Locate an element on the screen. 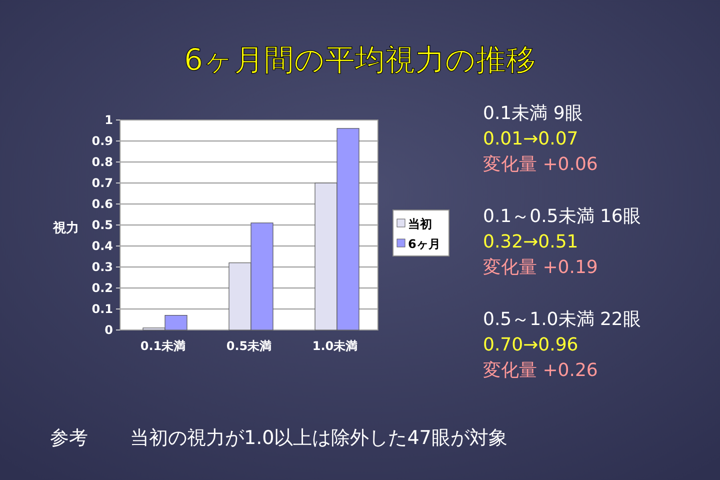 This screenshot has height=480, width=720. legend-label: 当初 is located at coordinates (420, 224).